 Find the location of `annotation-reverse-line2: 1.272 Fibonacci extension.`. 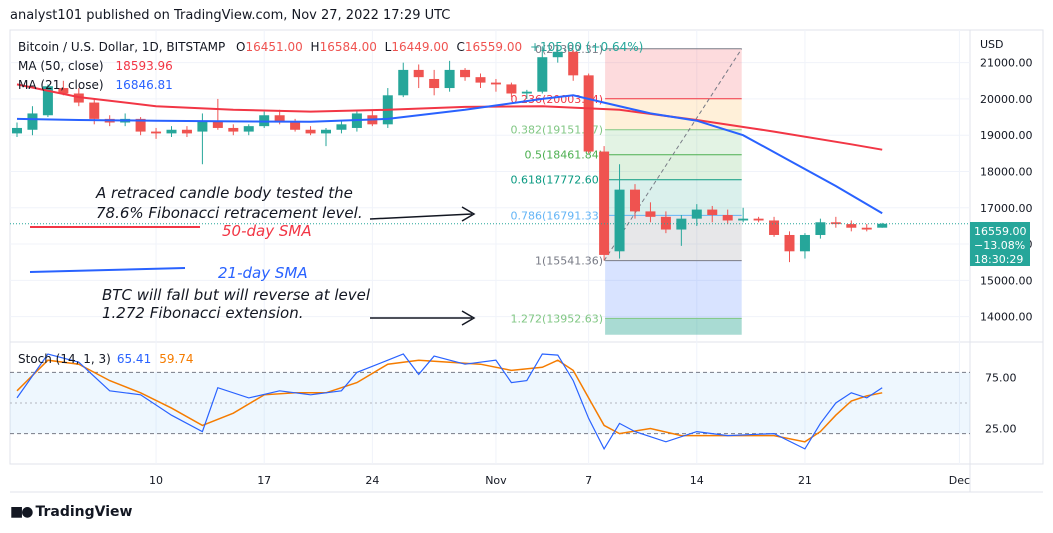

annotation-reverse-line2: 1.272 Fibonacci extension. is located at coordinates (203, 313).